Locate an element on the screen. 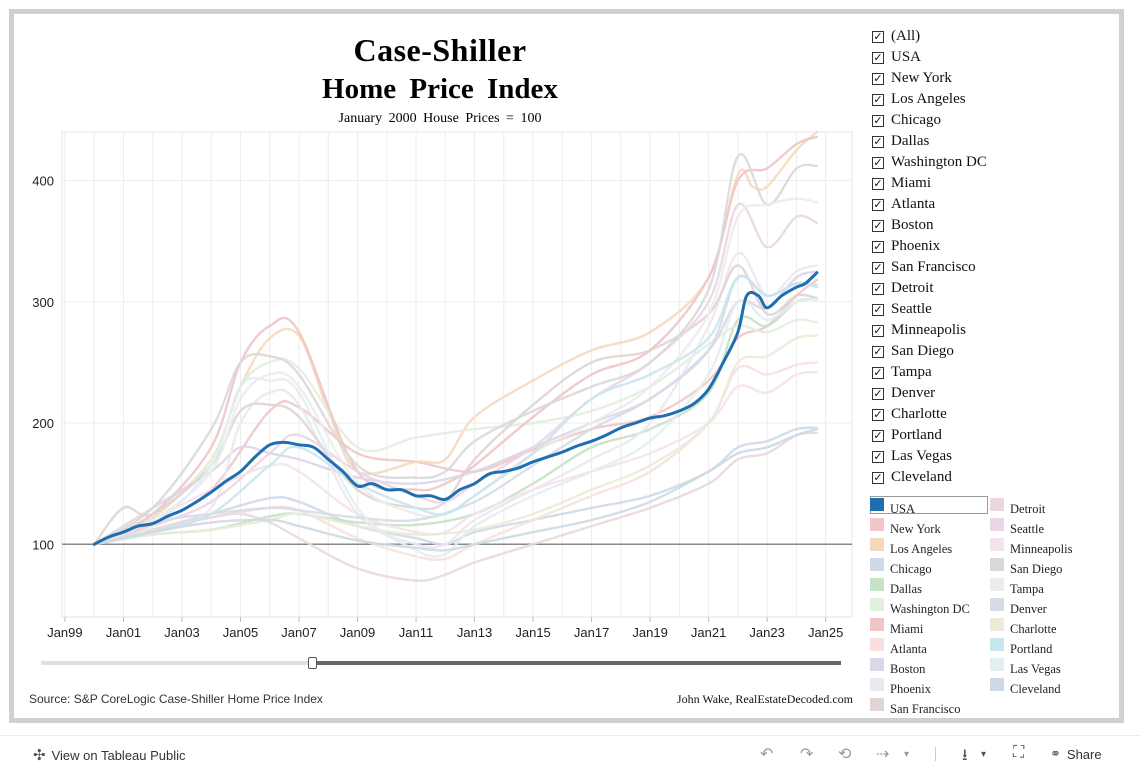 The width and height of the screenshot is (1140, 771). legend-item-seattle: Seattle is located at coordinates (1017, 526).